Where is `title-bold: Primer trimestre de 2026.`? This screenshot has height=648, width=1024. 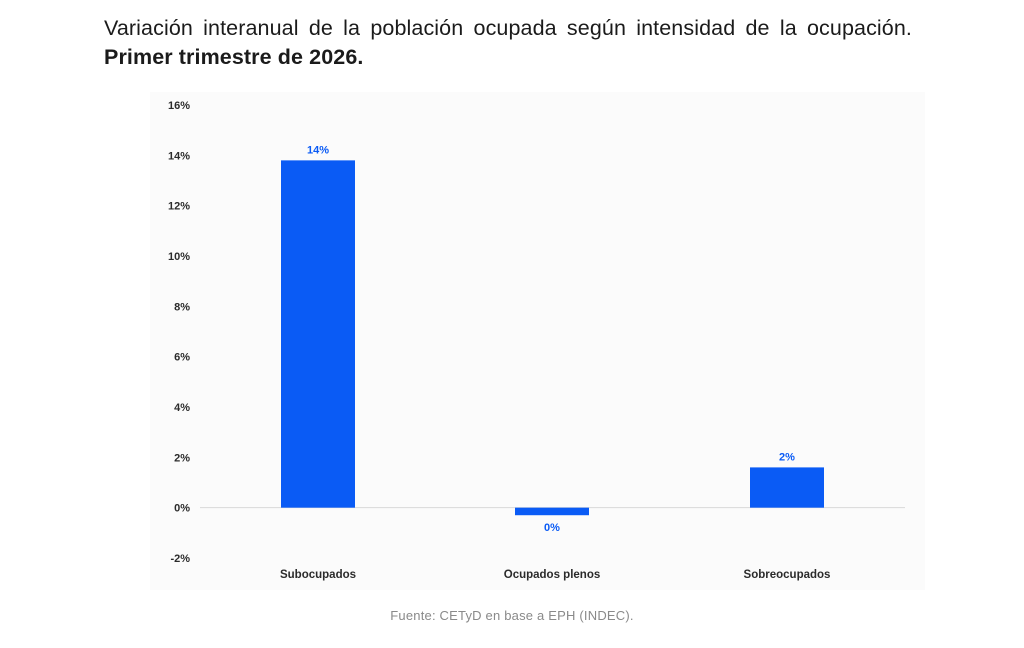
title-bold: Primer trimestre de 2026. is located at coordinates (234, 57).